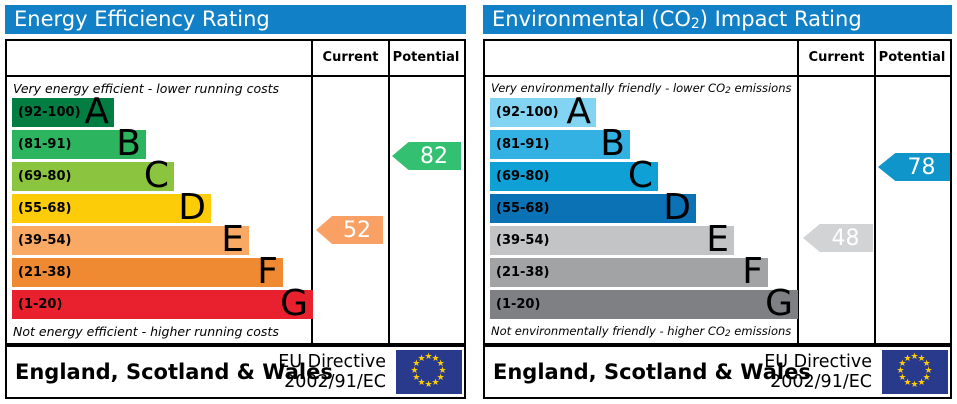 The height and width of the screenshot is (404, 957). Describe the element at coordinates (695, 24) in the screenshot. I see `title-subscript: 2` at that location.